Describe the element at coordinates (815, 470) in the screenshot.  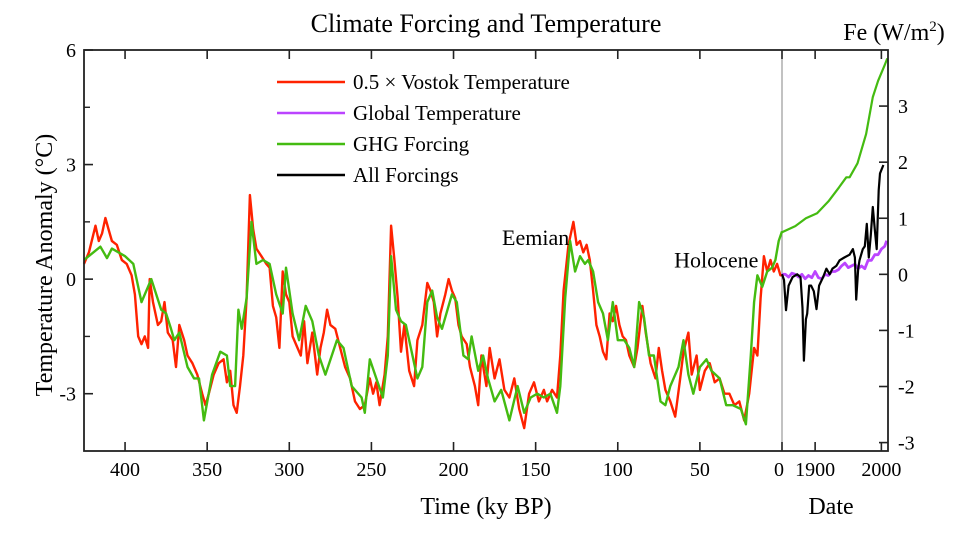
I see `date-tick-label: 1900` at that location.